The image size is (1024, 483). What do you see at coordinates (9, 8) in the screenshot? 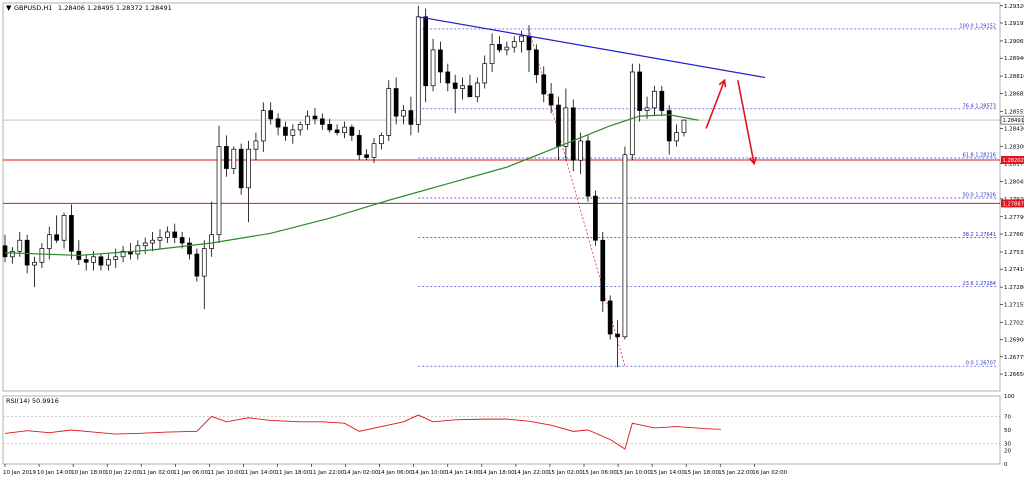
I see `chart-dropdown-icon: ▼` at bounding box center [9, 8].